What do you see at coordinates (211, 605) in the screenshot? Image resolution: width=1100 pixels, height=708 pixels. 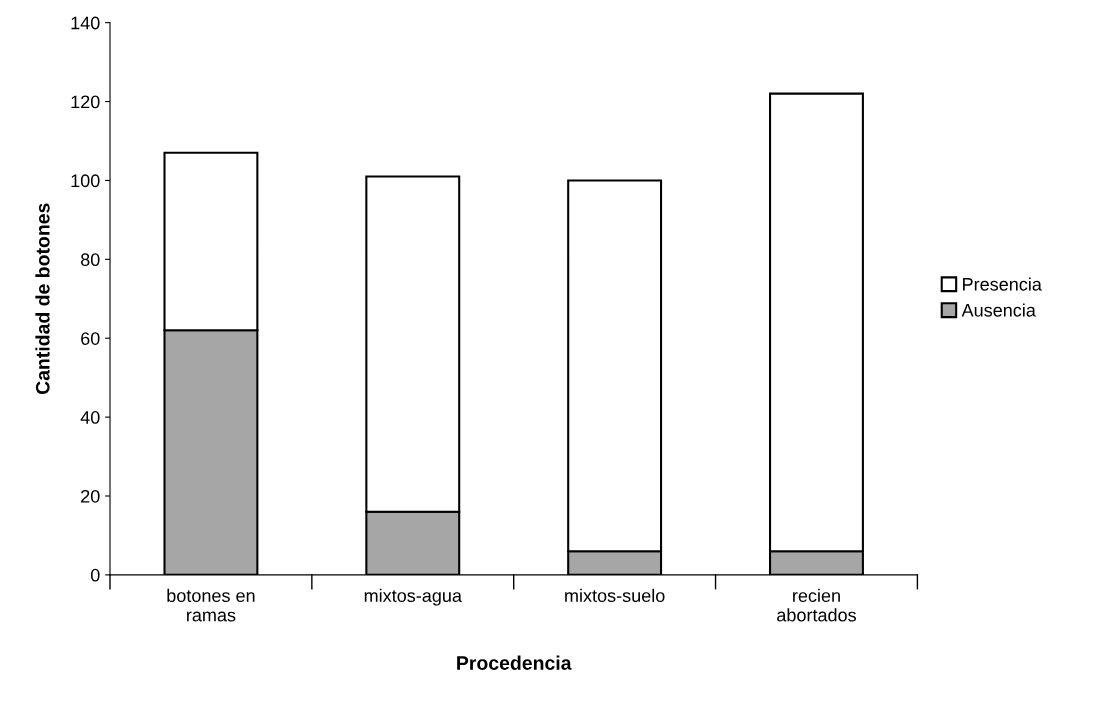 I see `x-tick-label: botones en ramas` at bounding box center [211, 605].